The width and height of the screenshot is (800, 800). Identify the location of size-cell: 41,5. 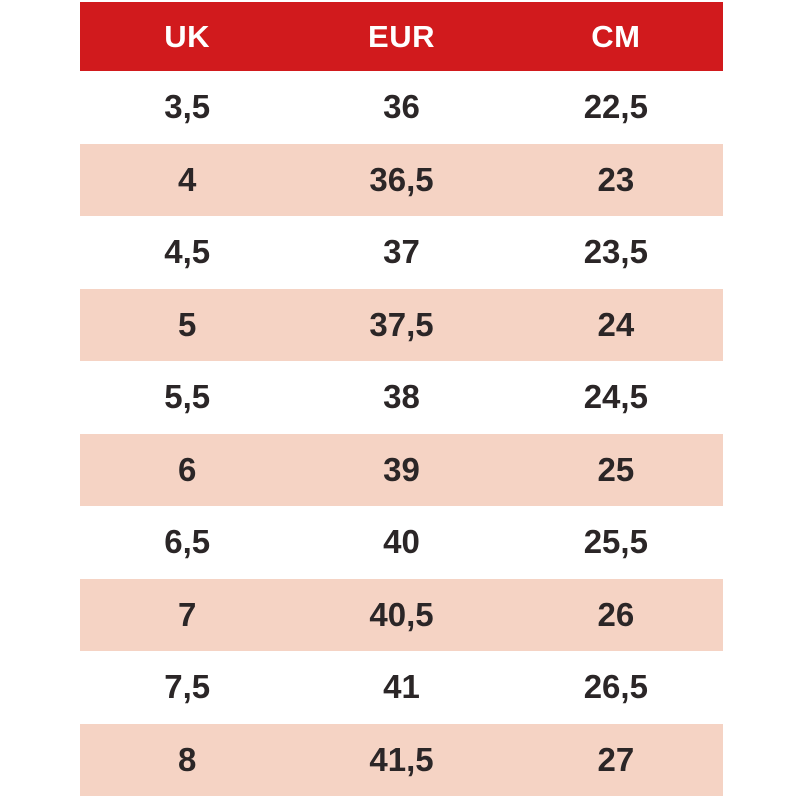
(401, 759).